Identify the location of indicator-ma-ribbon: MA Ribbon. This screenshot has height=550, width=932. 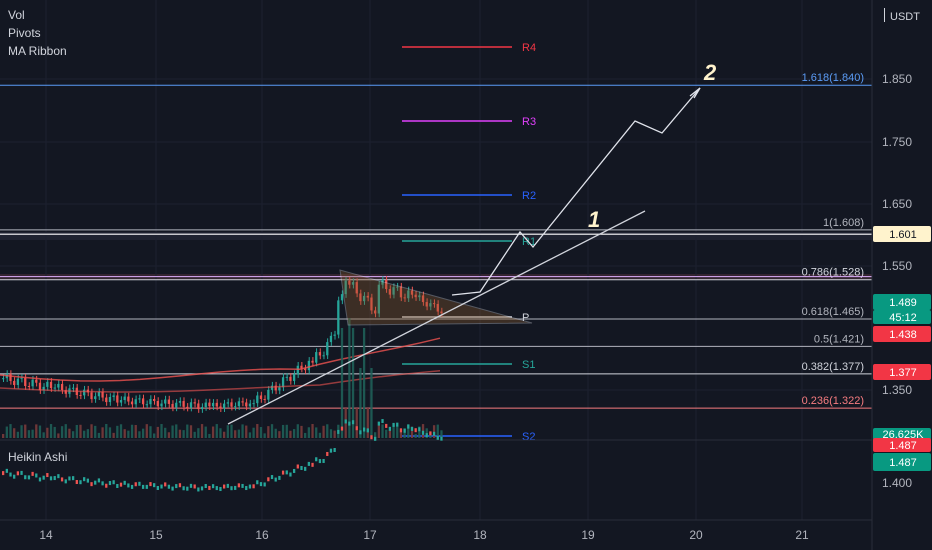
(37, 51).